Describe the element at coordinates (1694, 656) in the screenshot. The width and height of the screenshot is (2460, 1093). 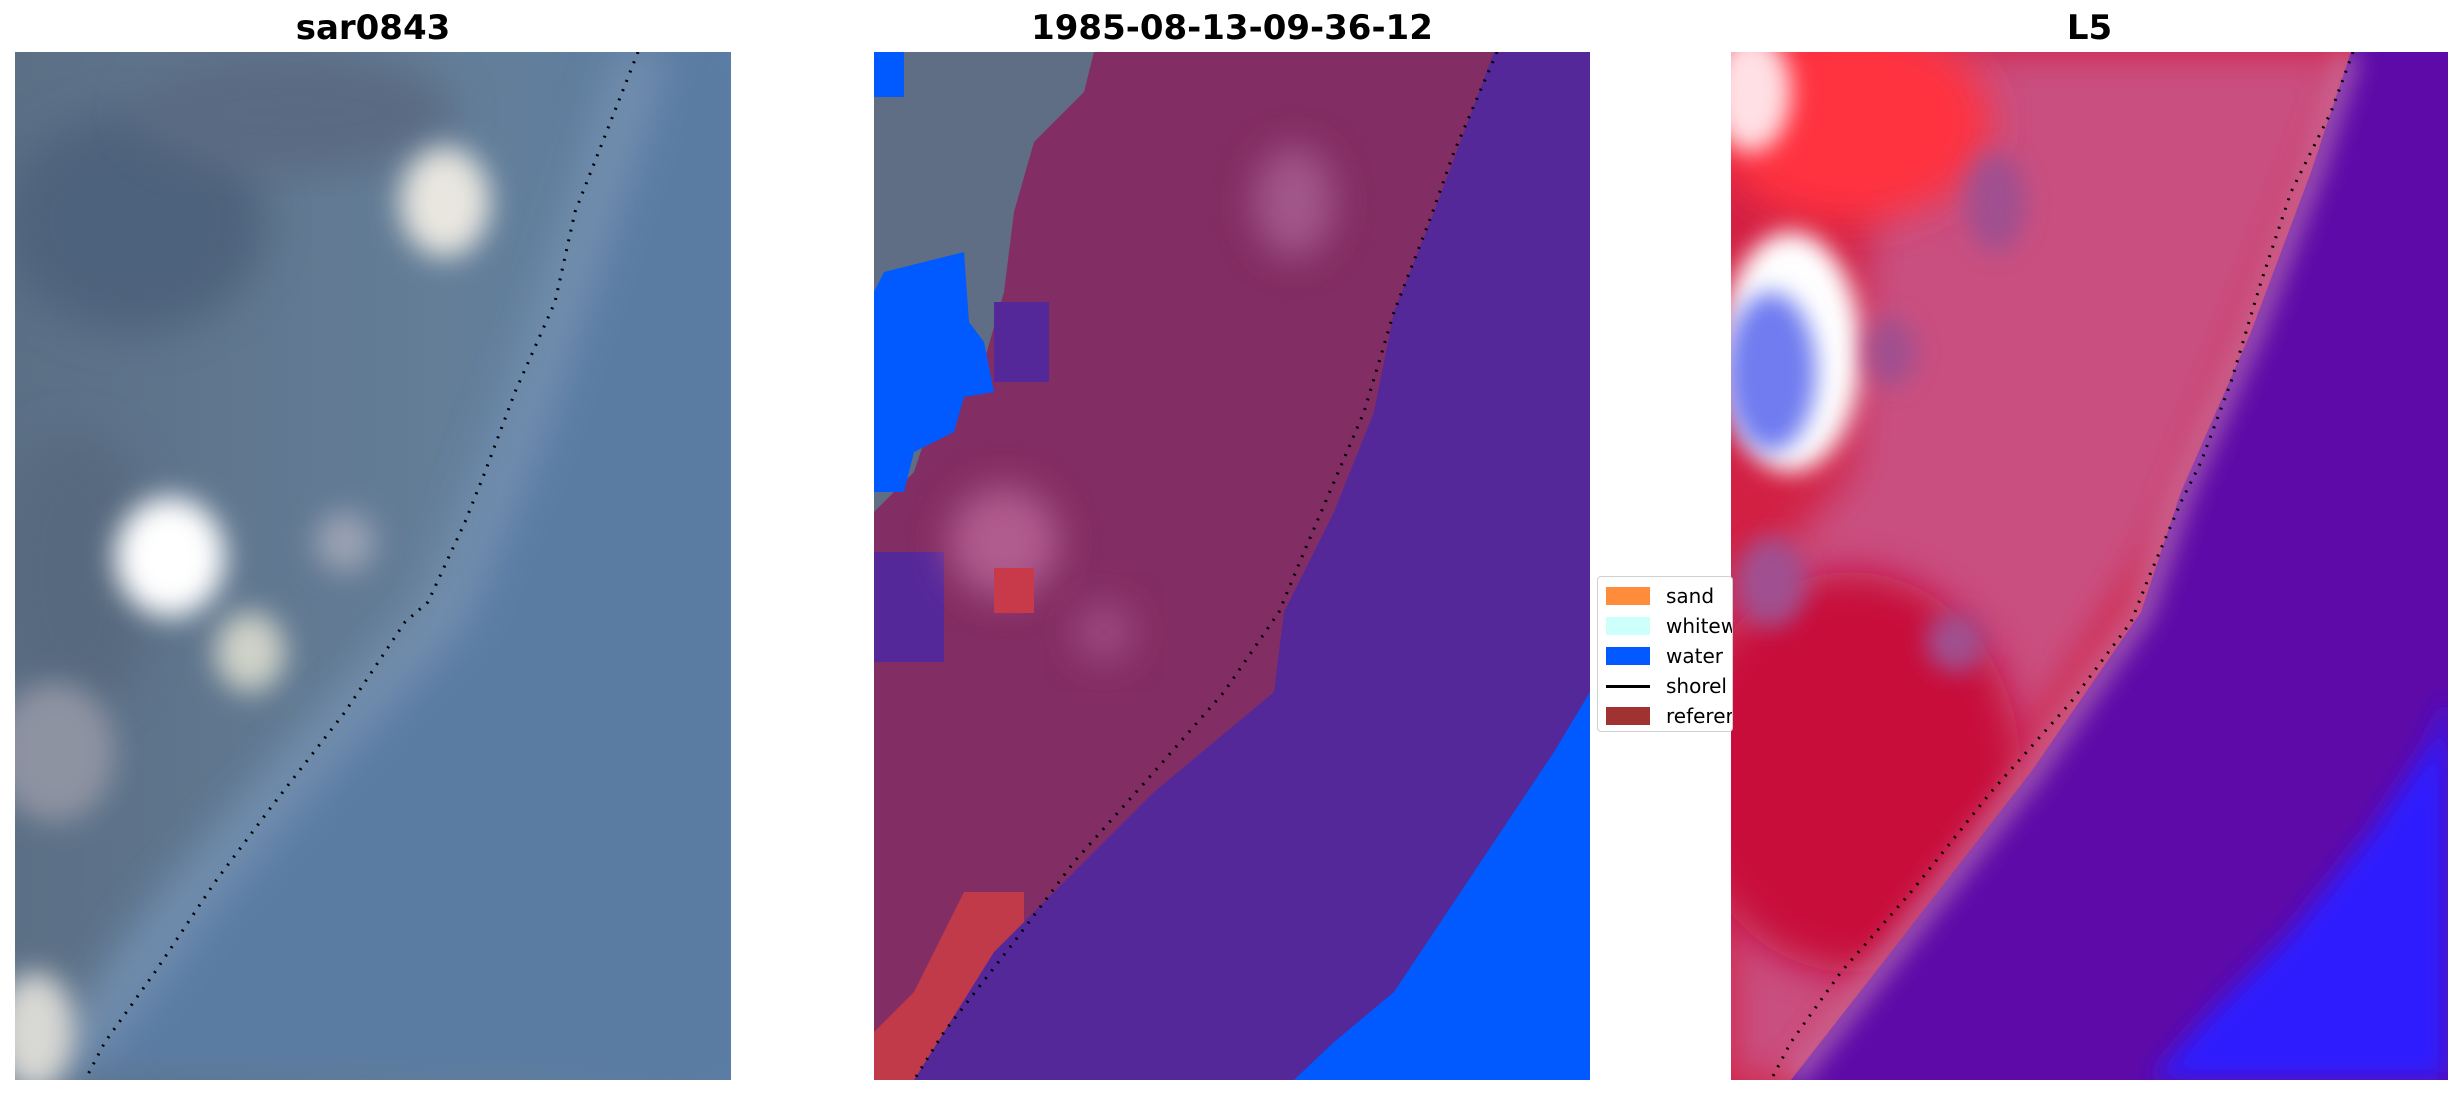
I see `legend-label-water: water` at that location.